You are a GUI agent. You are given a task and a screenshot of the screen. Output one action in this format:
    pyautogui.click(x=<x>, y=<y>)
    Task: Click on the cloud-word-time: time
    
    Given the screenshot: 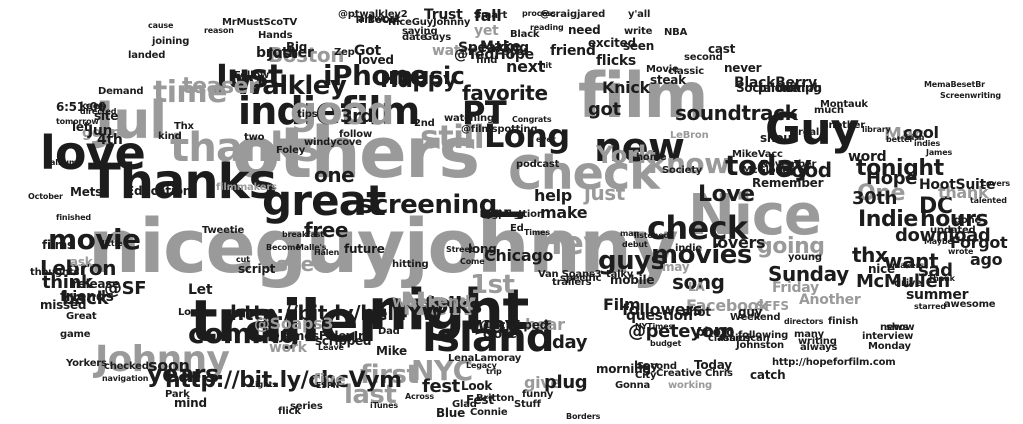 What is the action you would take?
    pyautogui.click(x=190, y=92)
    